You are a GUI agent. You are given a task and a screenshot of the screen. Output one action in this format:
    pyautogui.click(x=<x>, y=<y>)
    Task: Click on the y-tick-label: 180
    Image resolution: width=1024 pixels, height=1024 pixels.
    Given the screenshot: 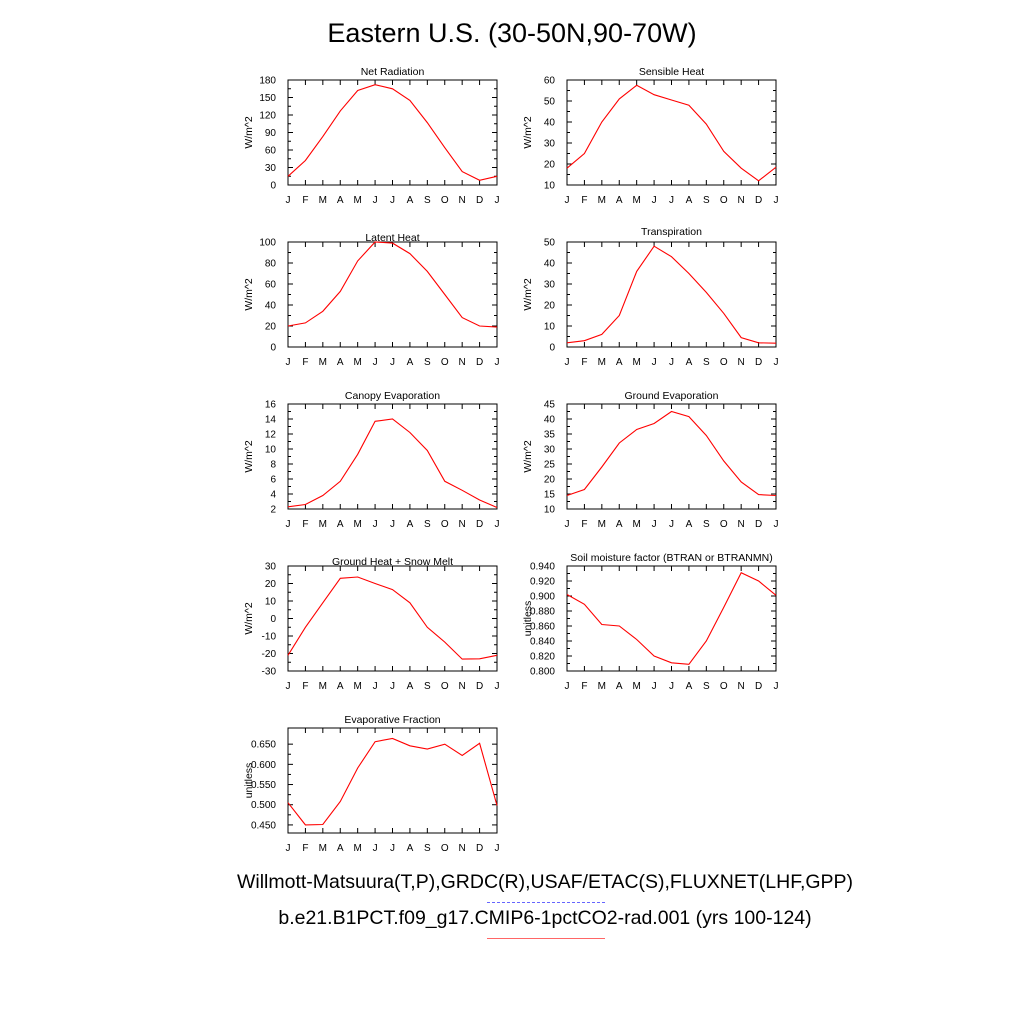 What is the action you would take?
    pyautogui.click(x=267, y=81)
    